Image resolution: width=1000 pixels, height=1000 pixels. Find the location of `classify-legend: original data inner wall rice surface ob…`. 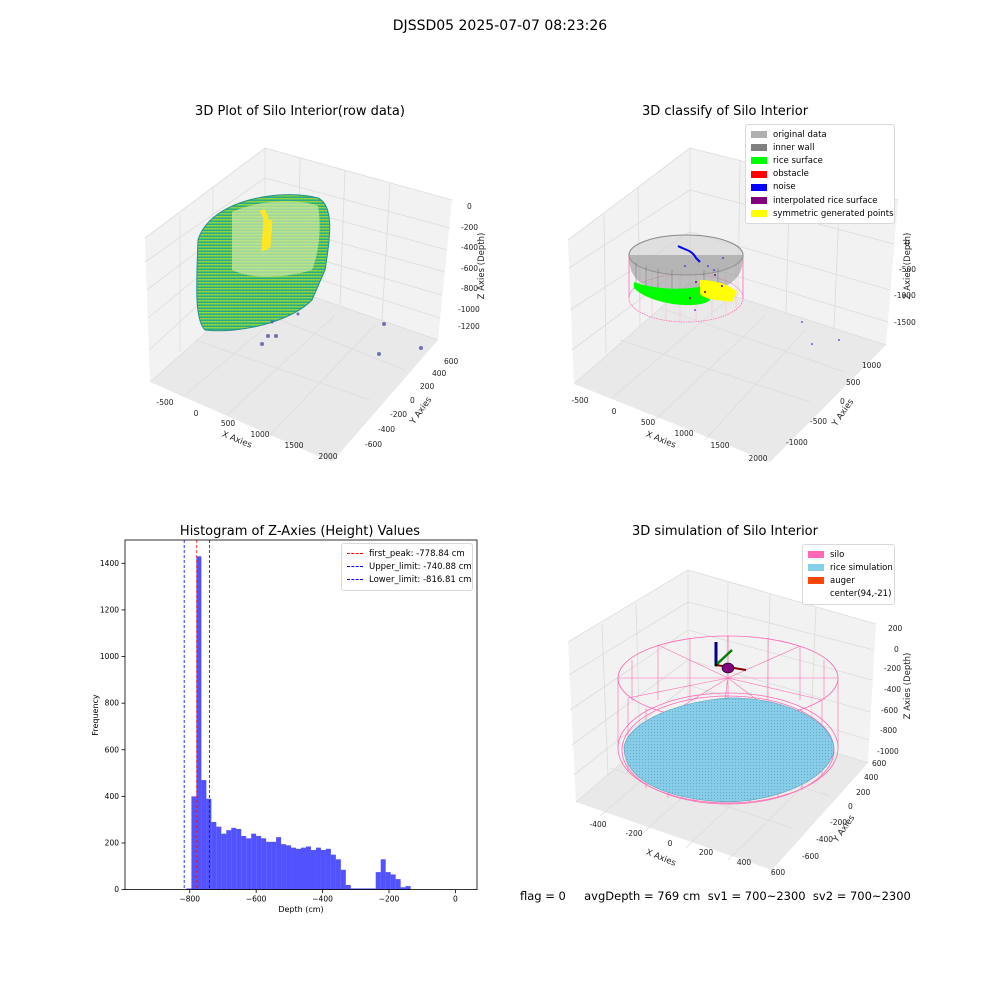

classify-legend: original data inner wall rice surface ob… is located at coordinates (820, 174).